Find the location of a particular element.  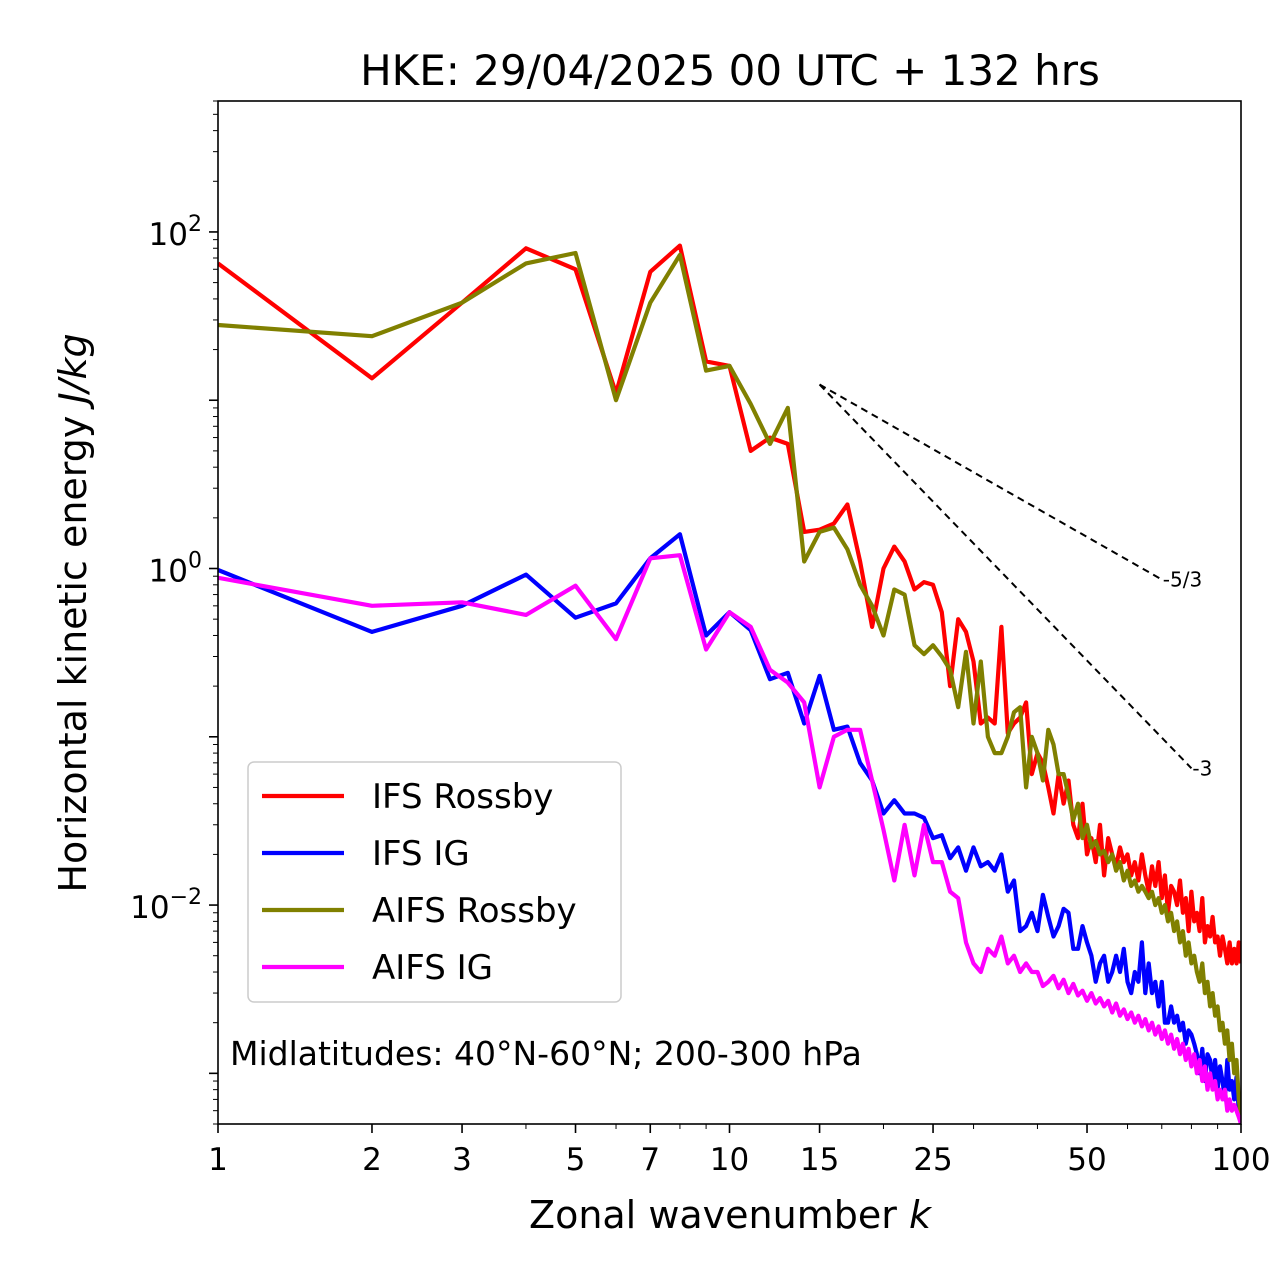

slope-label: -5/3 is located at coordinates (1182, 580).